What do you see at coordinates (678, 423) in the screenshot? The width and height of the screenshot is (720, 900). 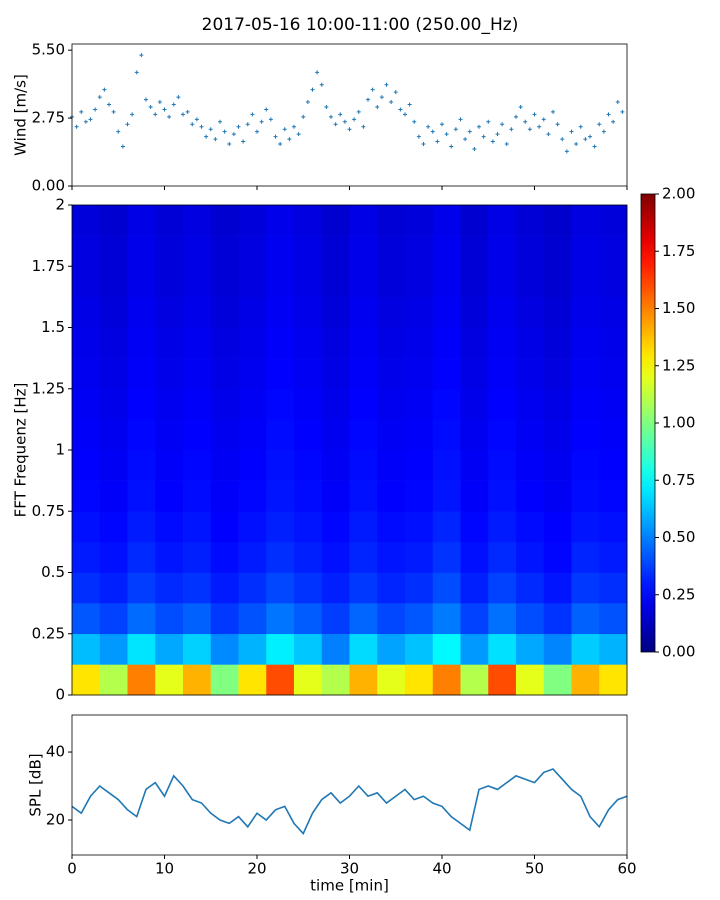 I see `colorbar-tick-label: 1.00` at bounding box center [678, 423].